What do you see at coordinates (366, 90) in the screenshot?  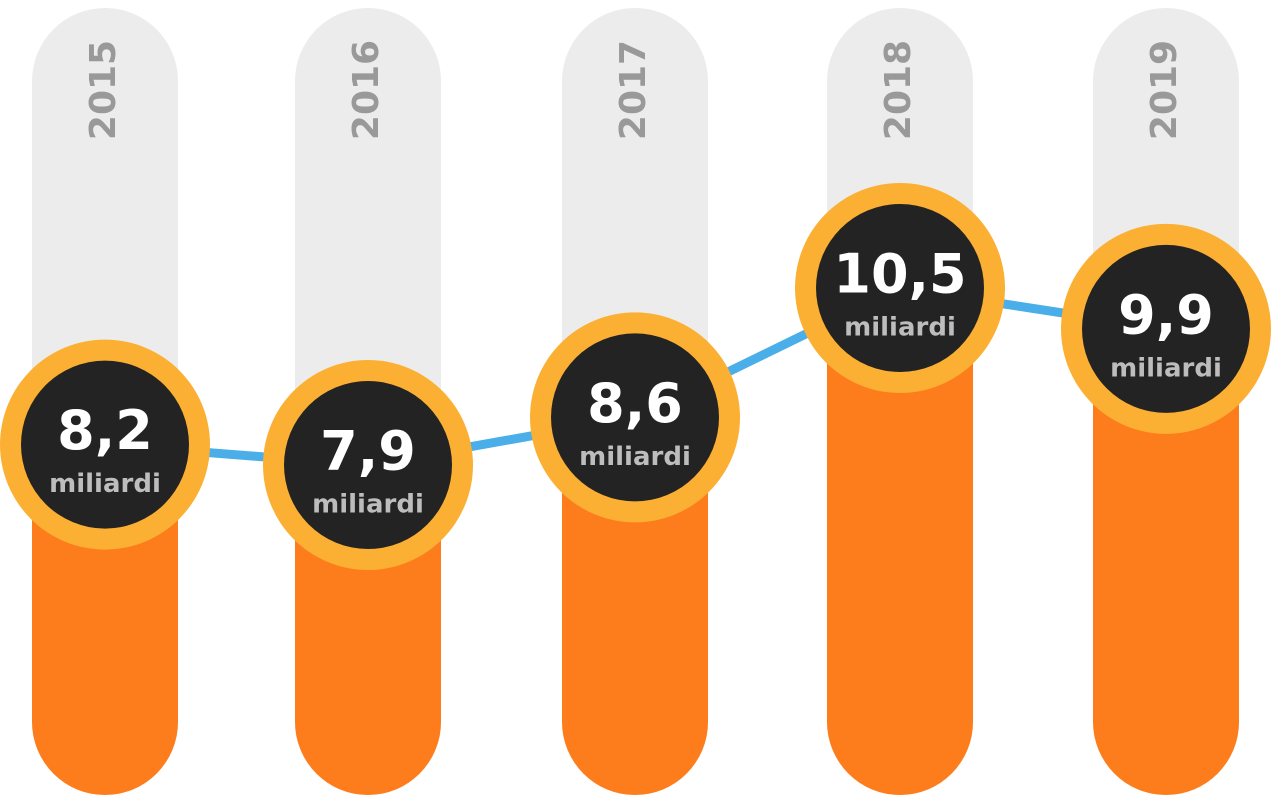 I see `year-label: 2016` at bounding box center [366, 90].